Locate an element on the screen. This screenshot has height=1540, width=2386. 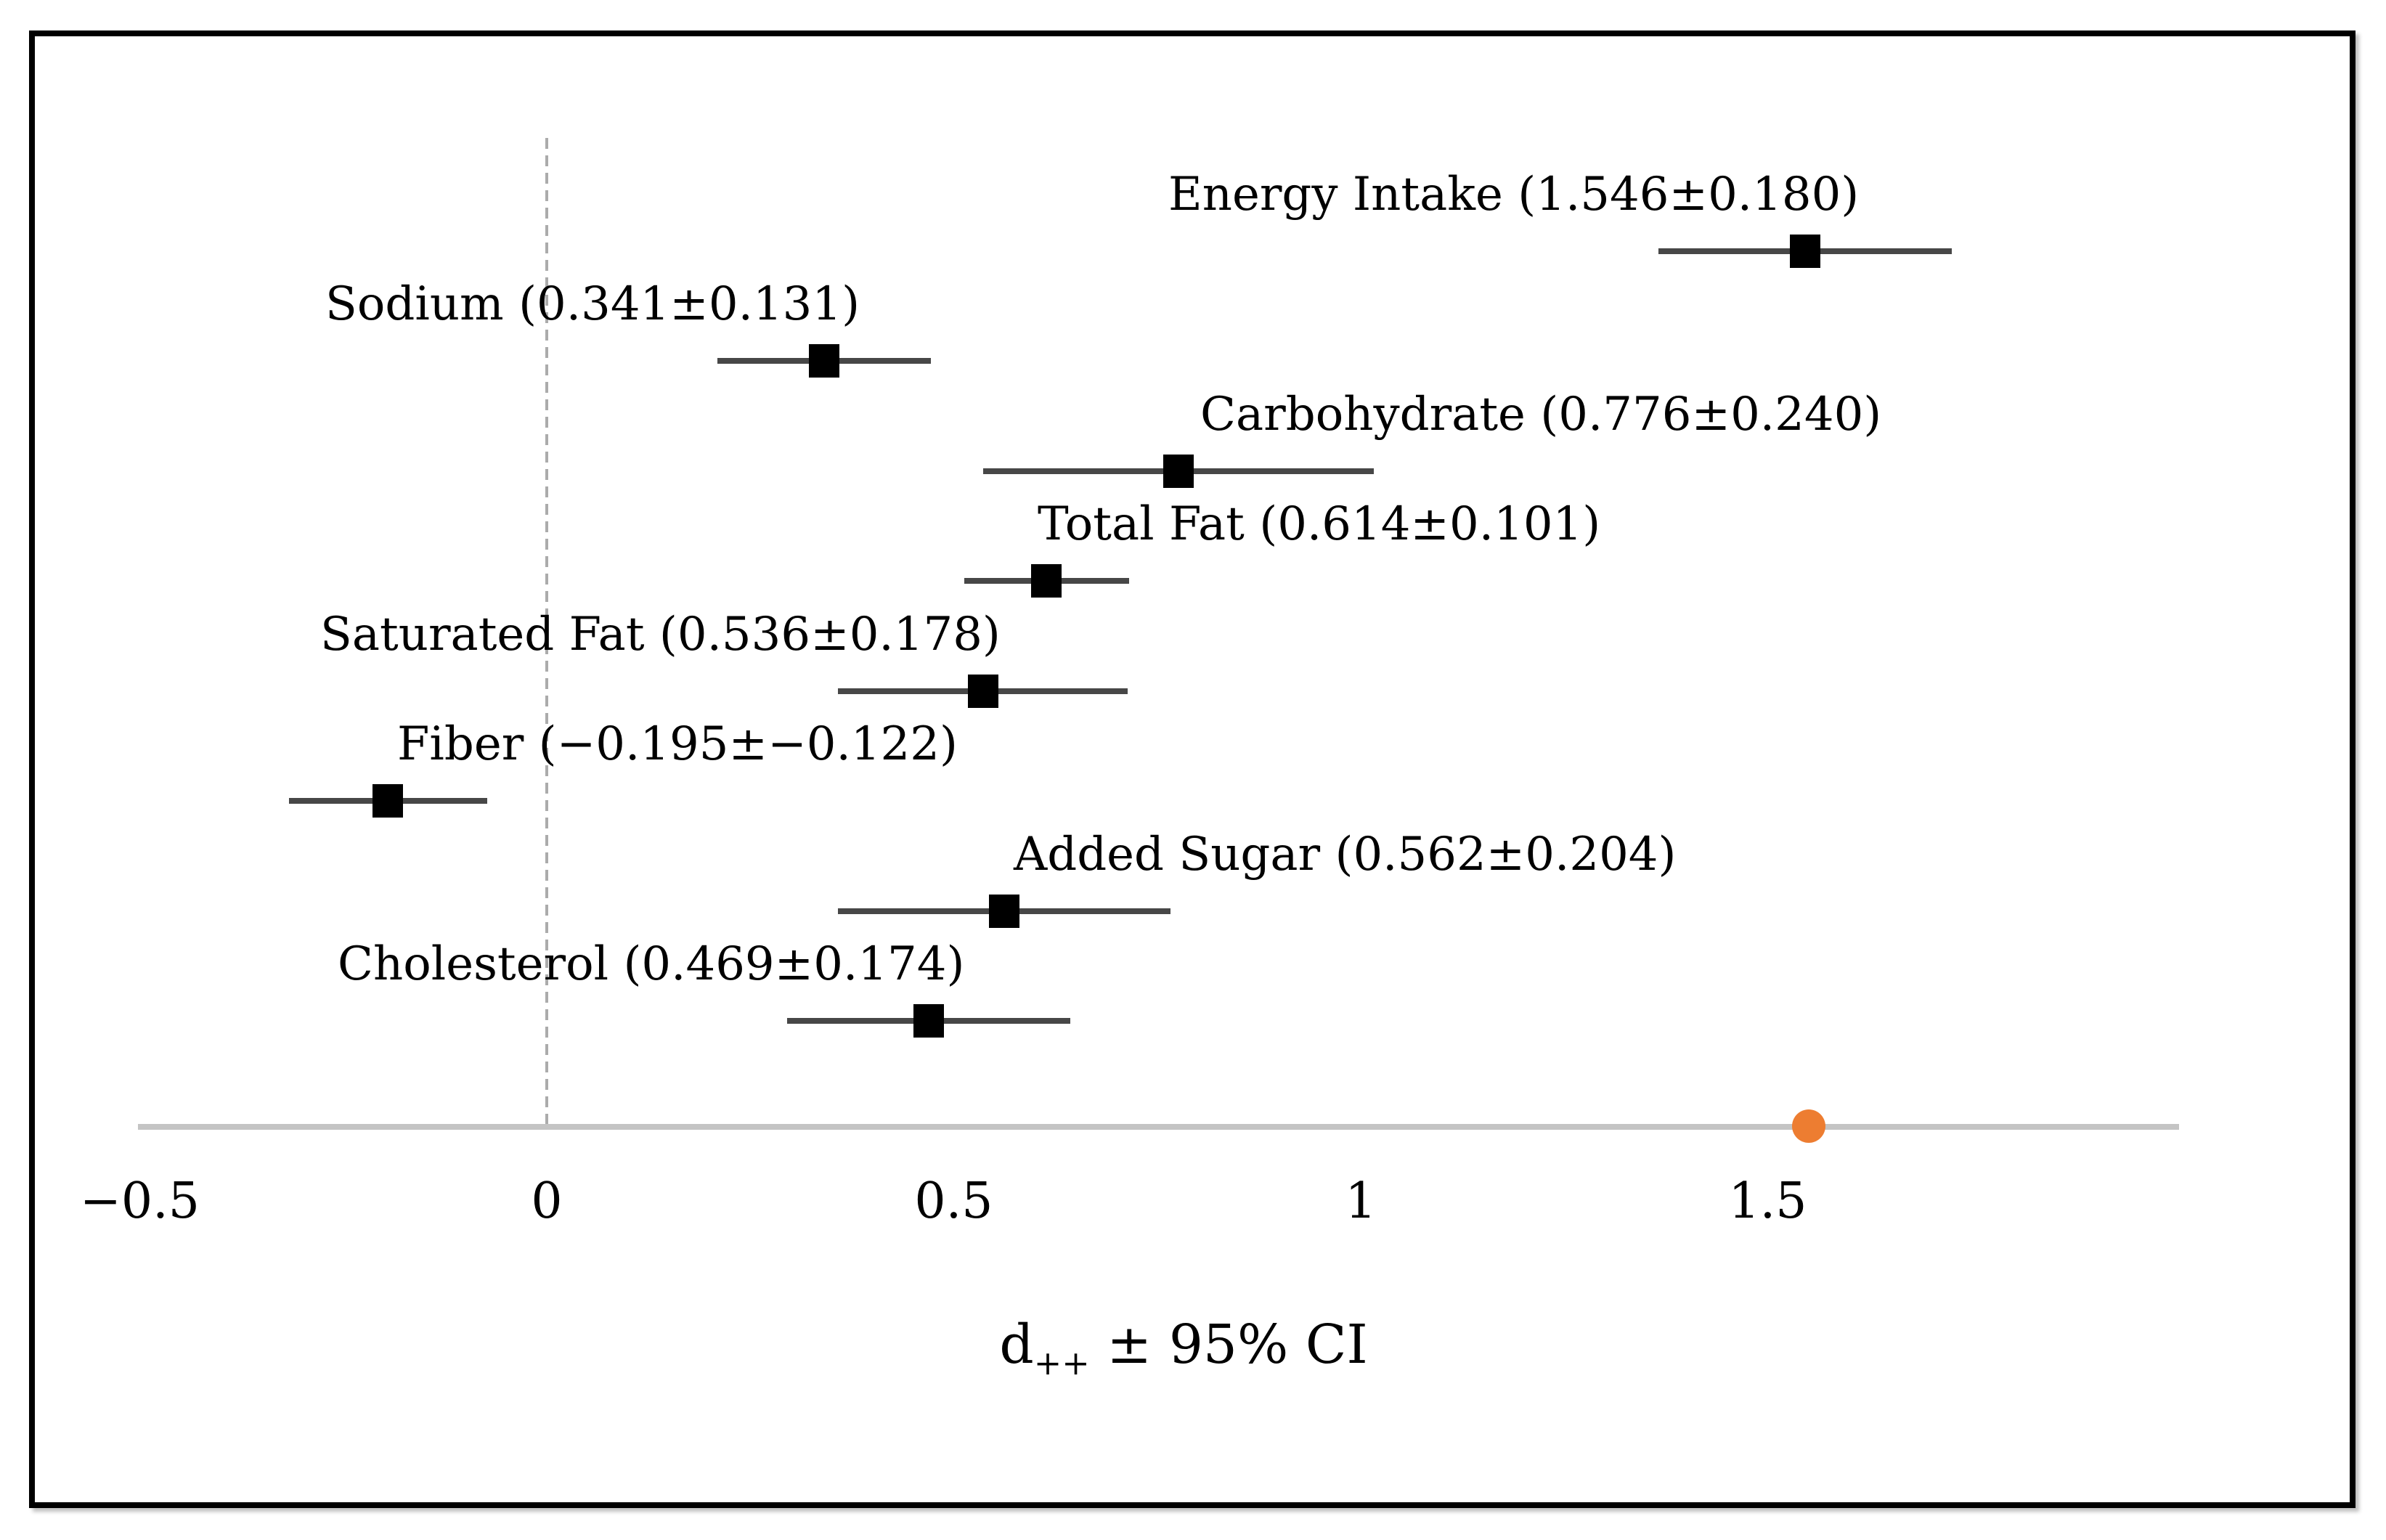
point-label-added-sugar: Added Sugar (0.562±0.204) is located at coordinates (1345, 854).